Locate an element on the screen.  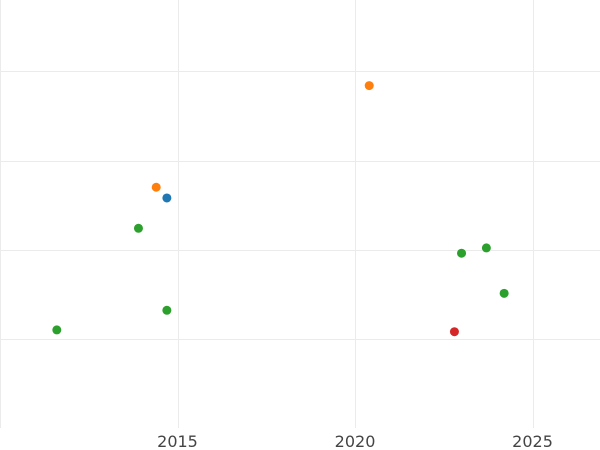
x-tick-label: 2025 is located at coordinates (532, 441).